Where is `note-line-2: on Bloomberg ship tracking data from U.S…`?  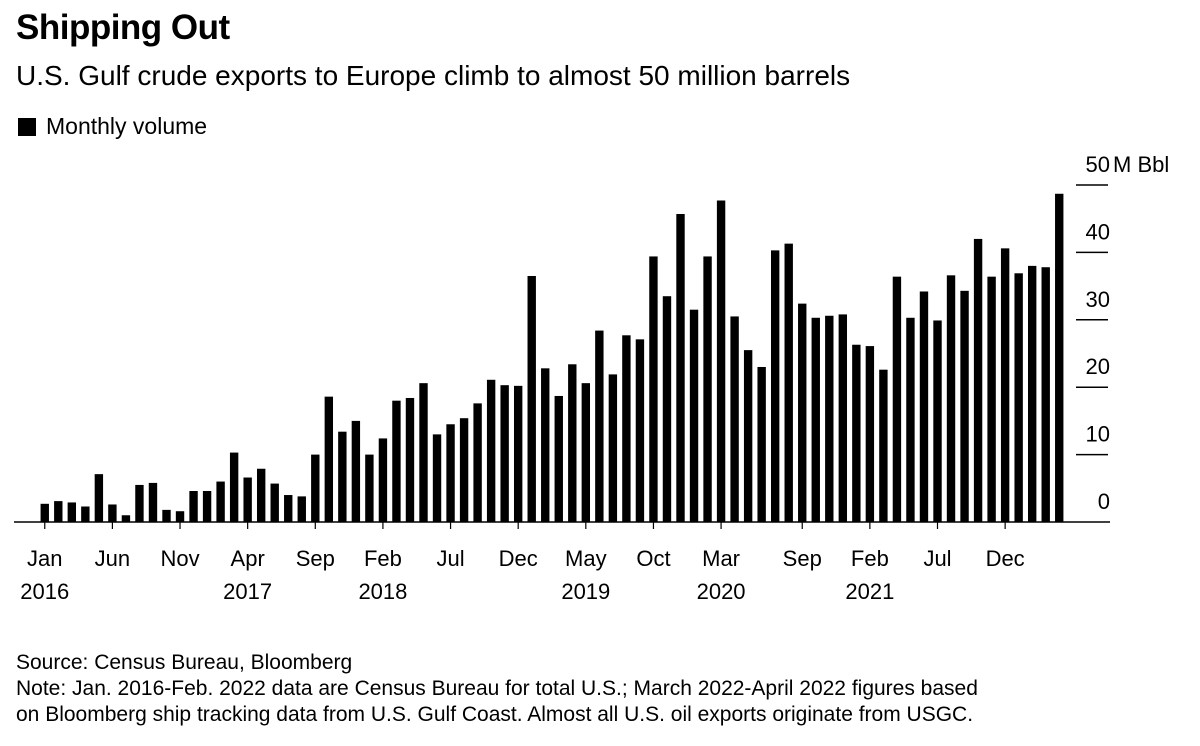
note-line-2: on Bloomberg ship tracking data from U.S… is located at coordinates (495, 714).